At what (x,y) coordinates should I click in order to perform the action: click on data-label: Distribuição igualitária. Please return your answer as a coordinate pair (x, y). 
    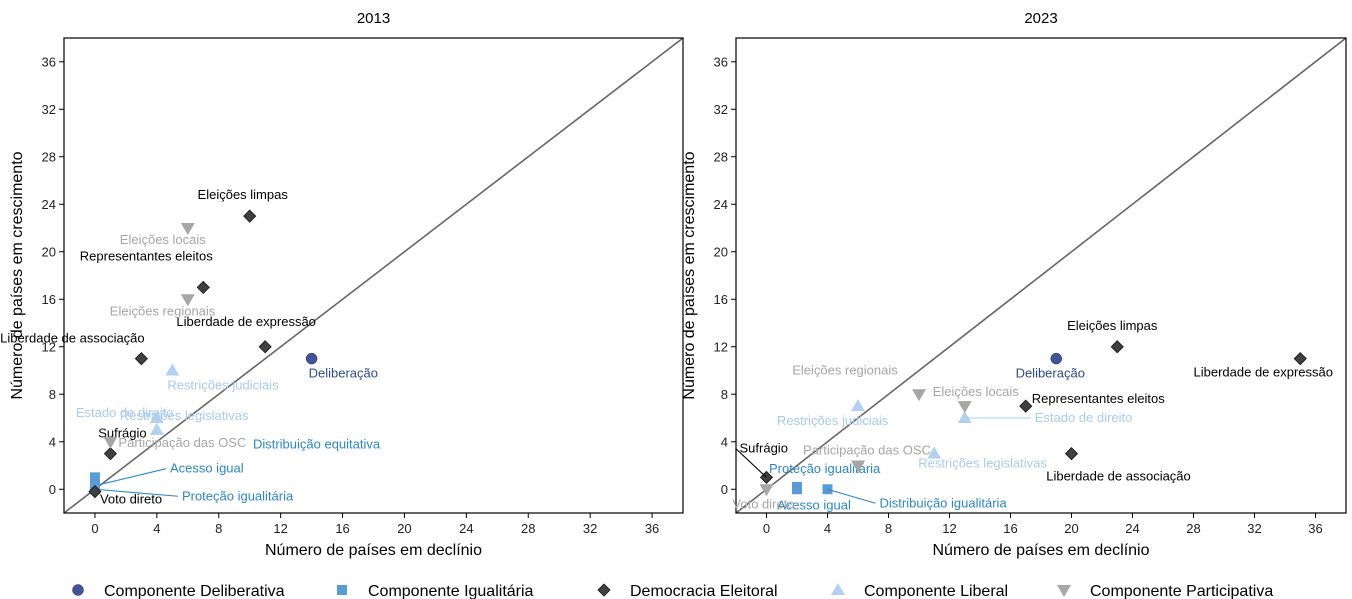
    Looking at the image, I should click on (944, 502).